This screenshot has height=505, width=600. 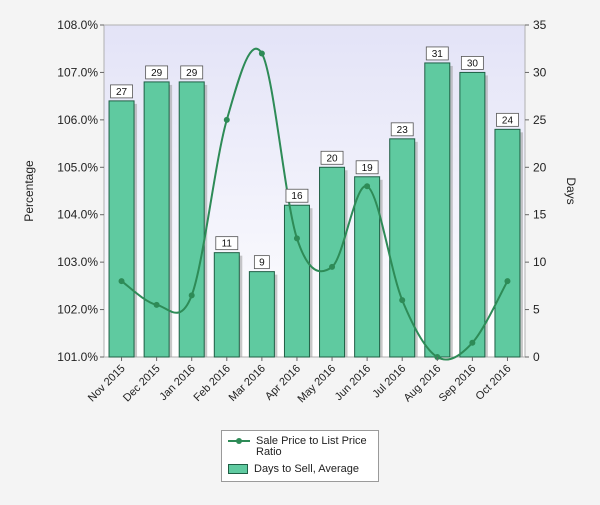 I want to click on x-tick-label: Oct 2016, so click(x=494, y=383).